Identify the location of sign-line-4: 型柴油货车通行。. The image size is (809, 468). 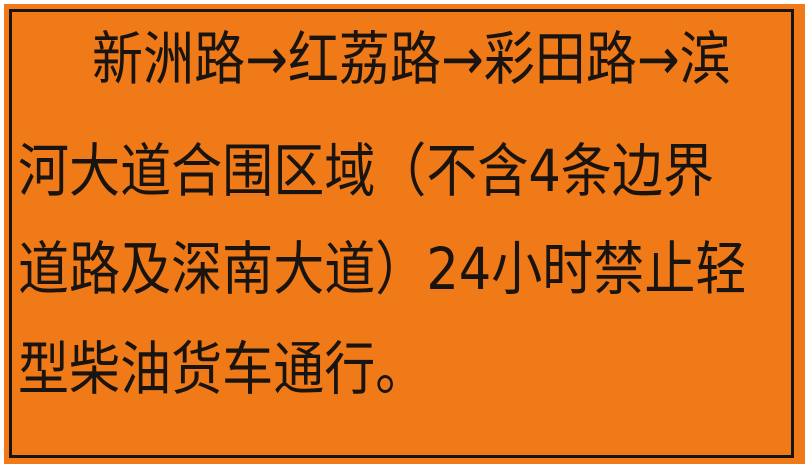
(222, 369).